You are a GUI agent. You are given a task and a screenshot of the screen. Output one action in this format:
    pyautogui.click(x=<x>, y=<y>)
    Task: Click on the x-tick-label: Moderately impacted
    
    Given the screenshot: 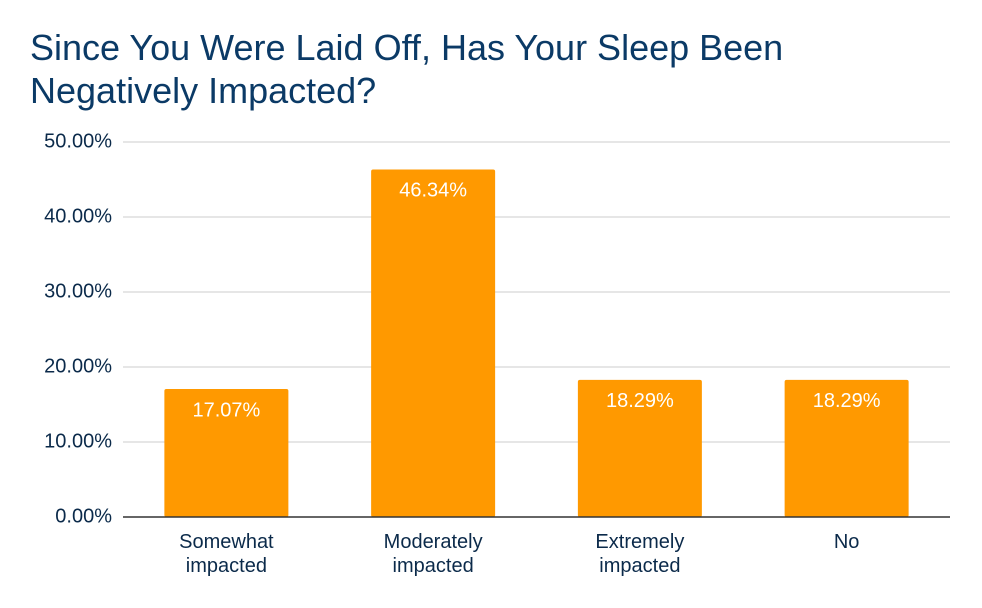 What is the action you would take?
    pyautogui.click(x=433, y=554)
    